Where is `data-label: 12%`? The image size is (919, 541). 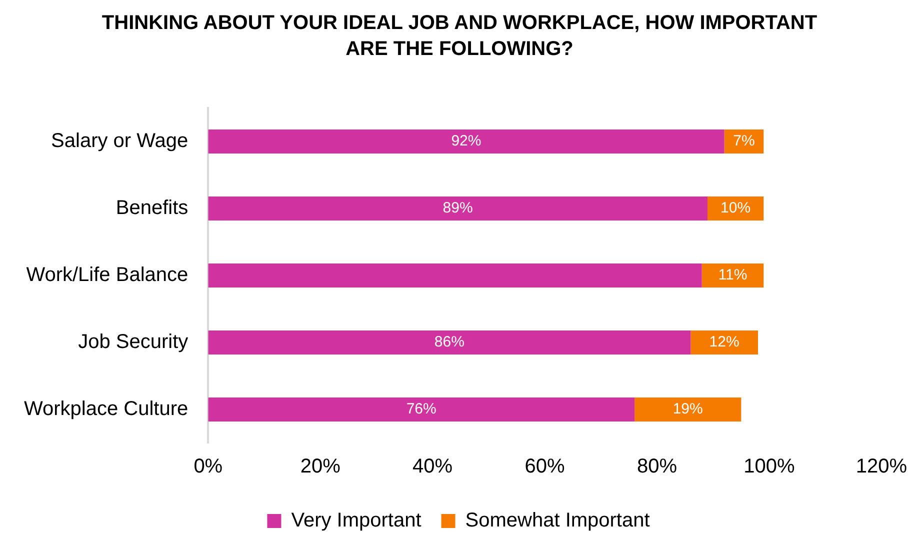
data-label: 12% is located at coordinates (724, 342).